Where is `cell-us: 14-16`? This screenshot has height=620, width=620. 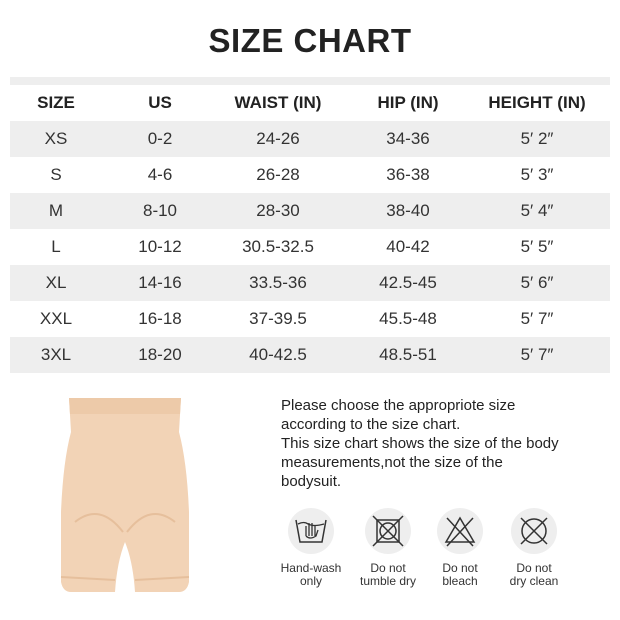 cell-us: 14-16 is located at coordinates (160, 282).